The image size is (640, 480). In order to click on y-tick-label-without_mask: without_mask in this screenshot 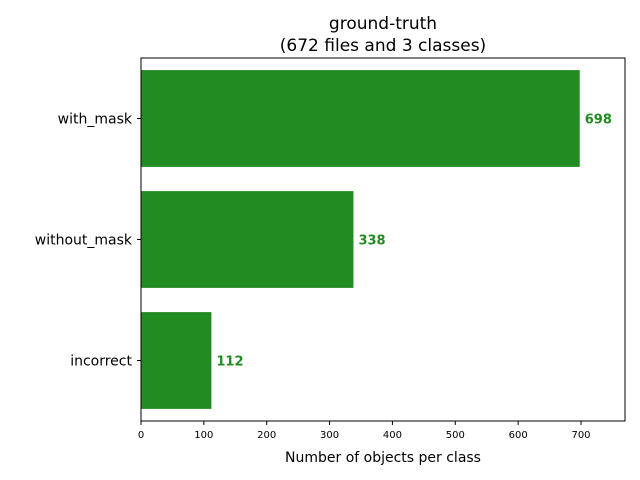, I will do `click(84, 241)`.